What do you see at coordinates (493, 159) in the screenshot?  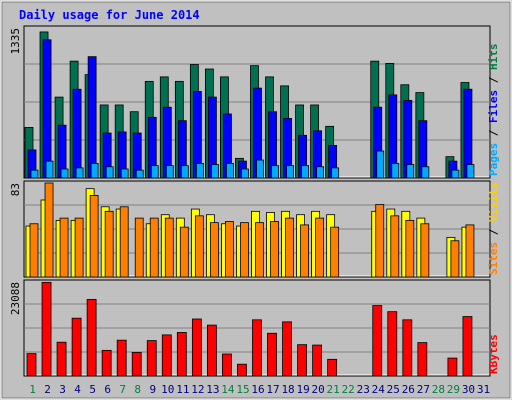 I see `legend-part: Pages` at bounding box center [493, 159].